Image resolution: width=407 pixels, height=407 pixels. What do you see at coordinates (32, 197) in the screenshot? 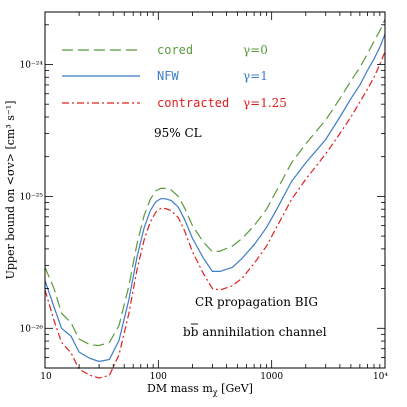
I see `y-tick-label: 10⁻²⁵` at bounding box center [32, 197].